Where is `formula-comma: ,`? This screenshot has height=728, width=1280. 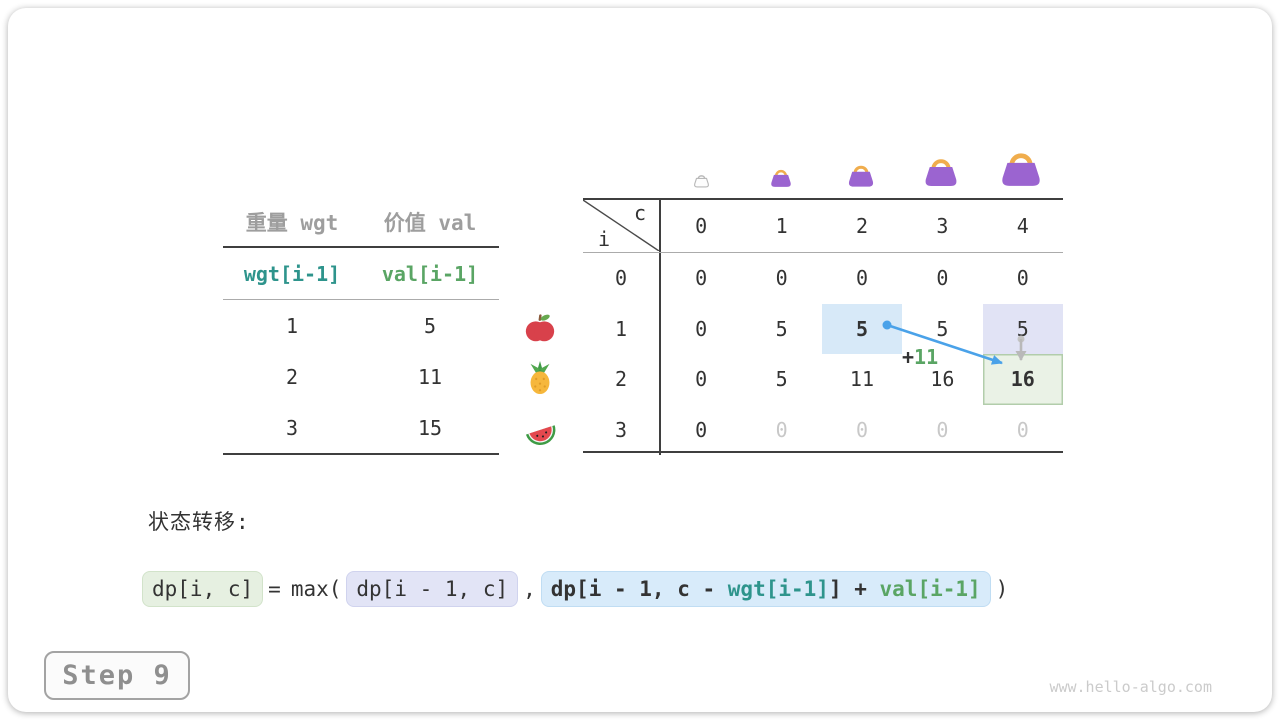
formula-comma: , is located at coordinates (529, 589).